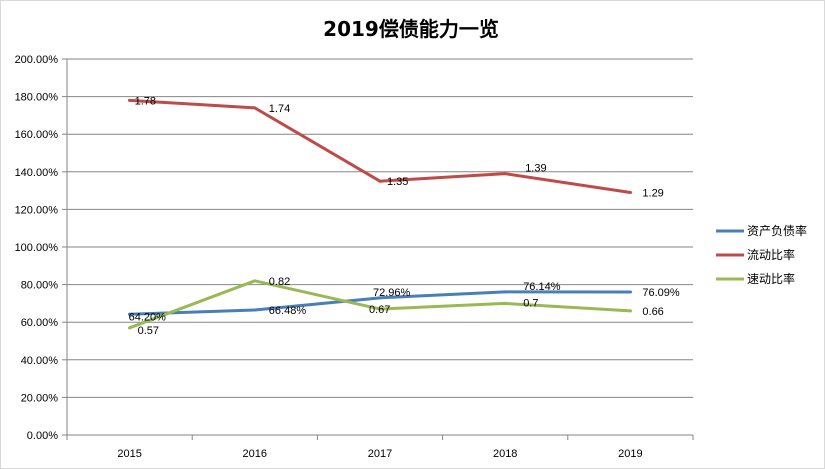 Image resolution: width=825 pixels, height=469 pixels. I want to click on y-tick-label: 20.00%, so click(40, 398).